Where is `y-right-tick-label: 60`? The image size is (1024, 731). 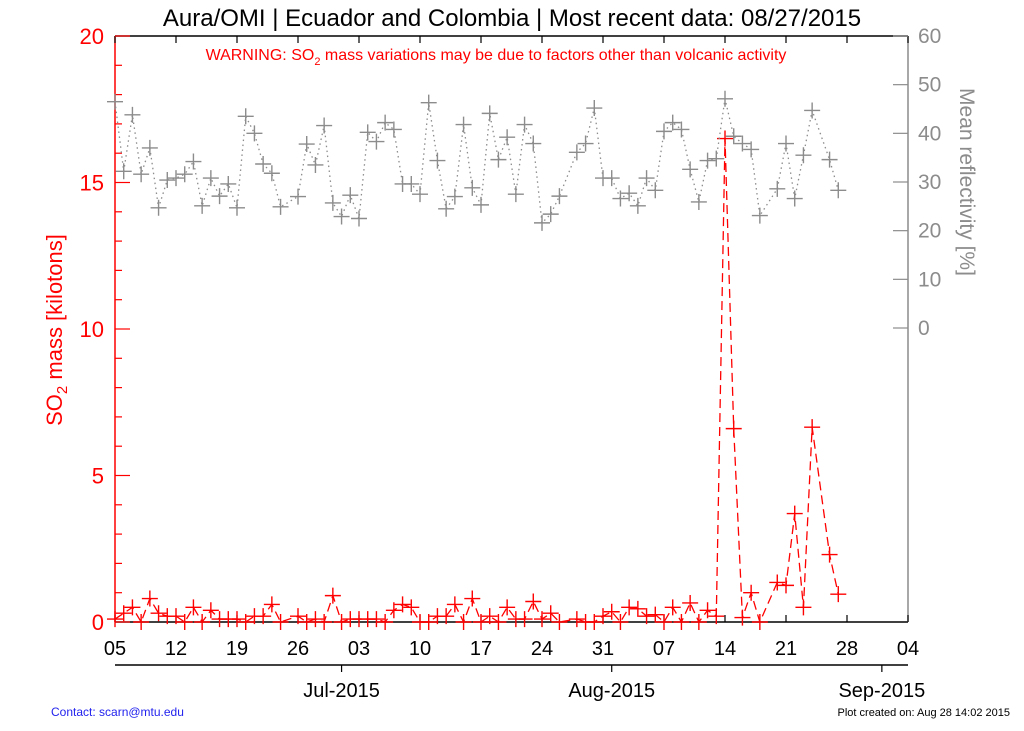 y-right-tick-label: 60 is located at coordinates (929, 36).